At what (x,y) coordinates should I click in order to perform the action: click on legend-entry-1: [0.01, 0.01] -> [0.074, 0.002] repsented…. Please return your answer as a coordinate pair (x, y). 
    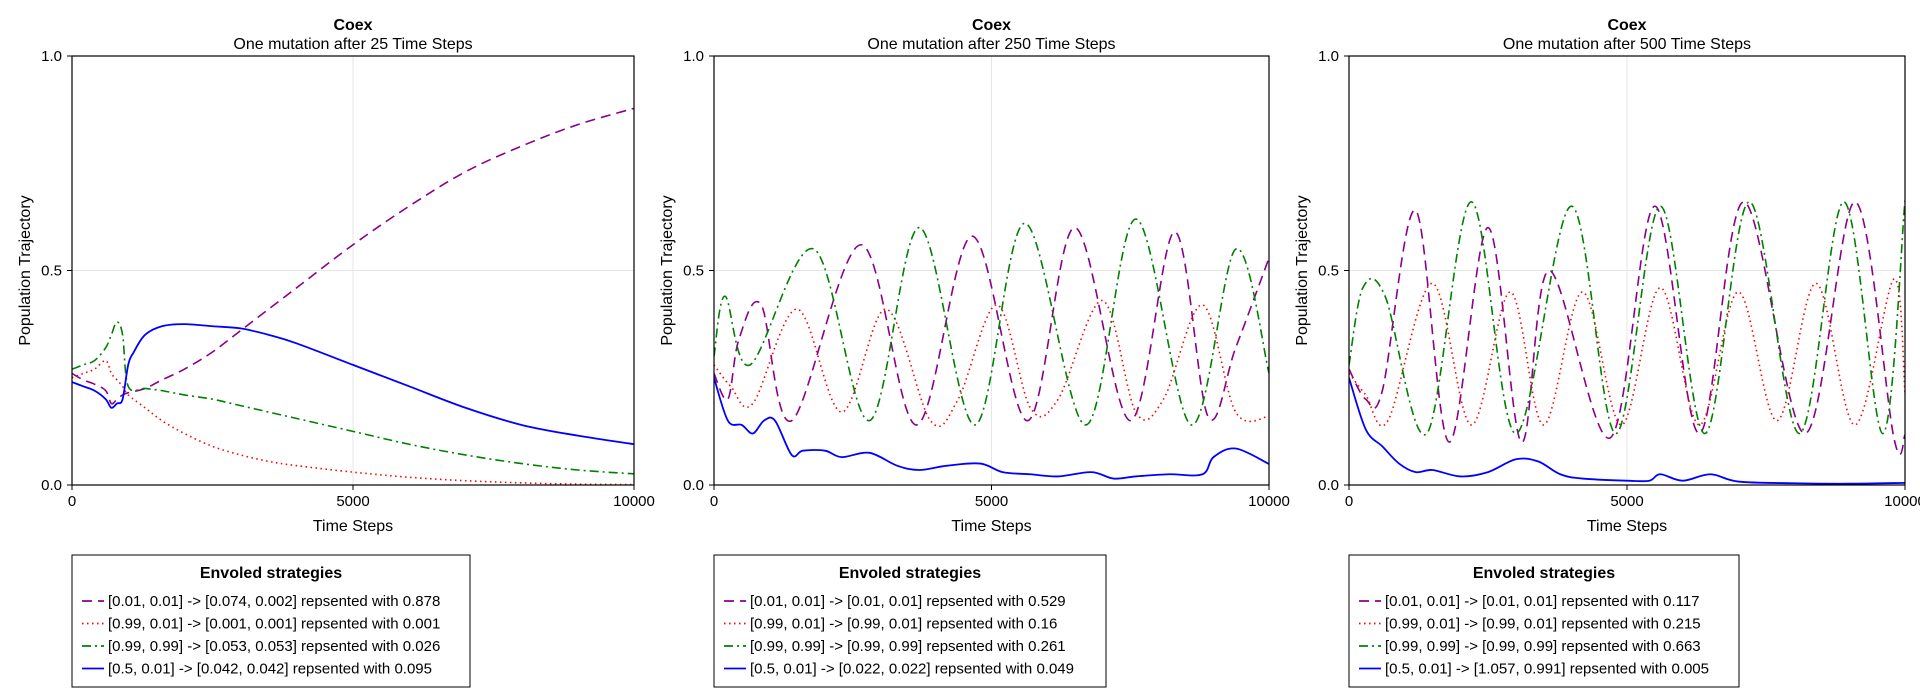
    Looking at the image, I should click on (274, 601).